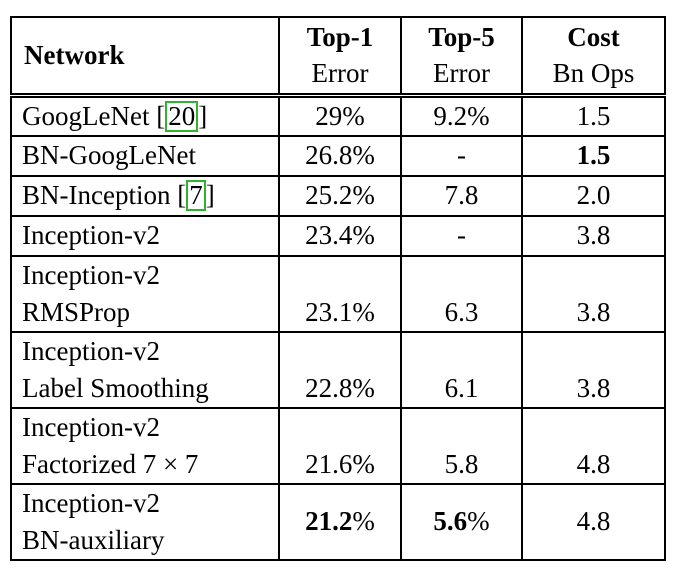 The width and height of the screenshot is (682, 572). Describe the element at coordinates (145, 521) in the screenshot. I see `network-cell: Inception-v2 BN-auxiliary` at that location.